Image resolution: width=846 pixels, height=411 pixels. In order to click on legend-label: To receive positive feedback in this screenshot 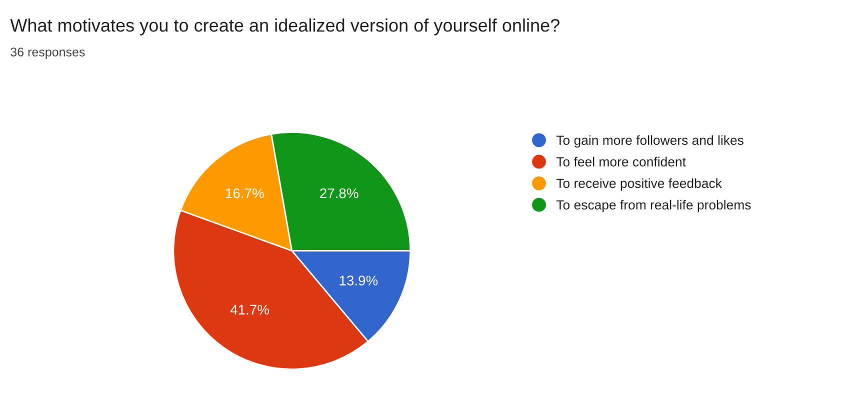, I will do `click(639, 184)`.